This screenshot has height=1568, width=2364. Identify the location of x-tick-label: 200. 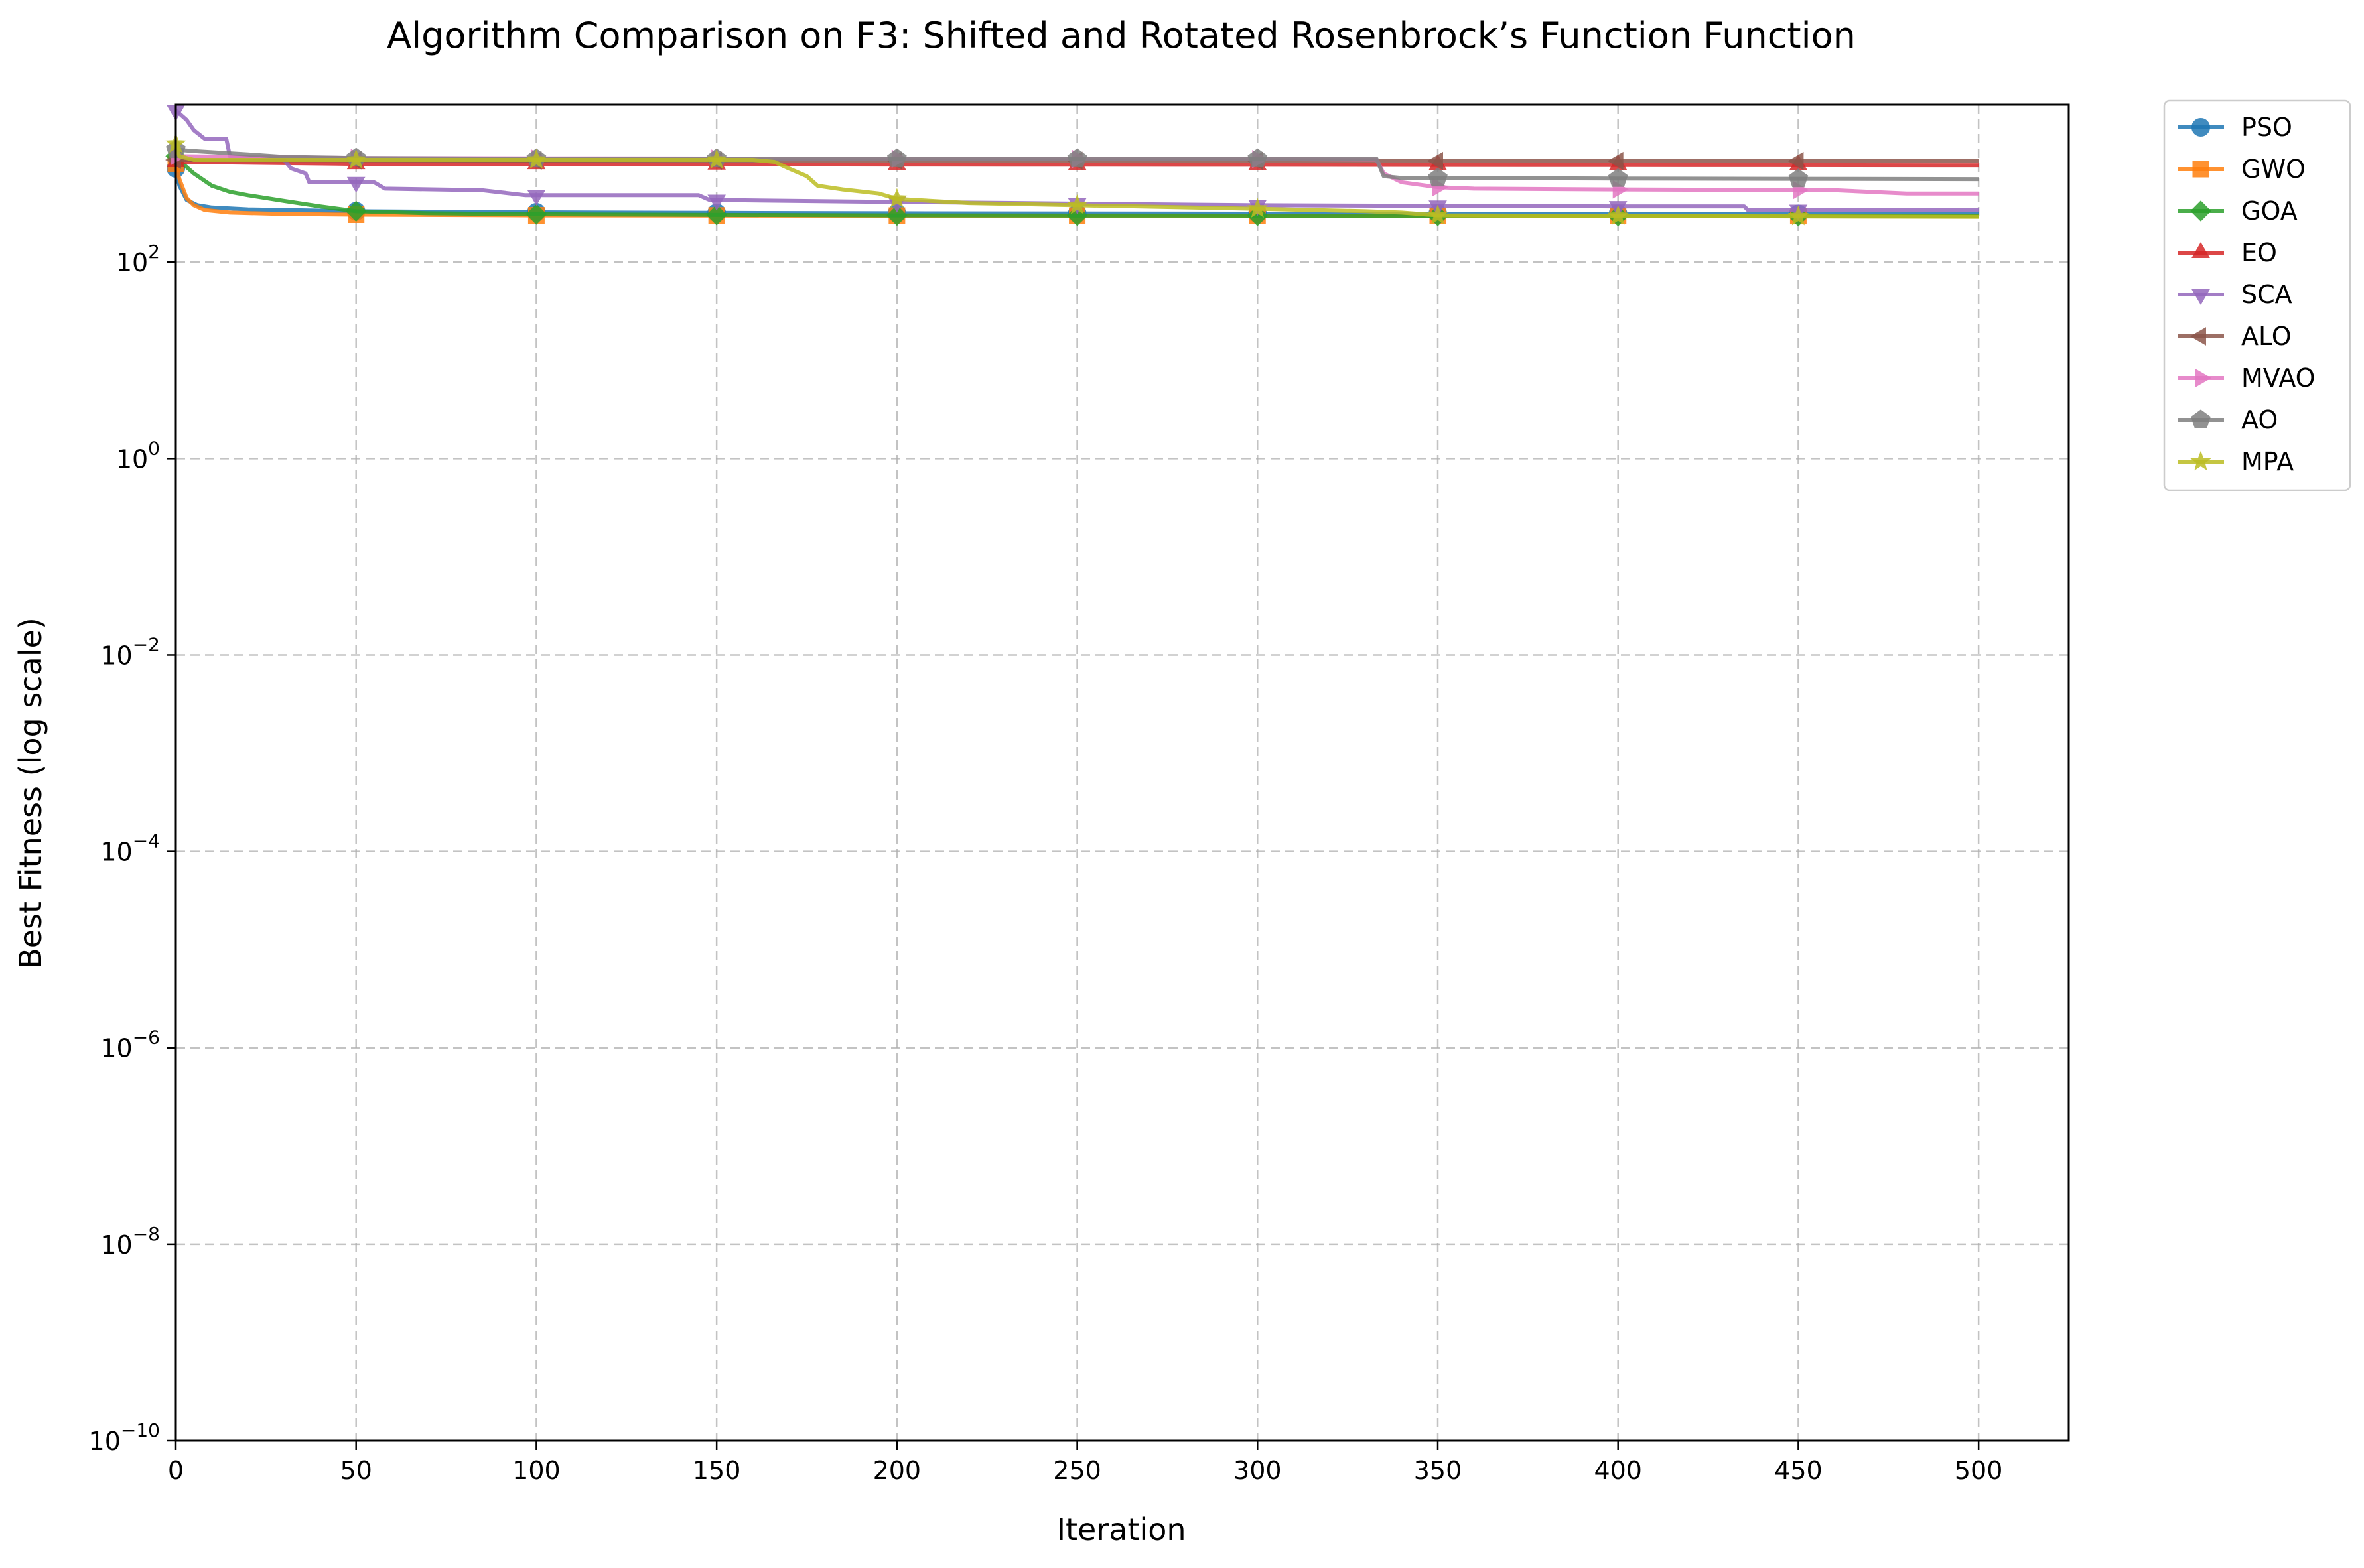
(897, 1471).